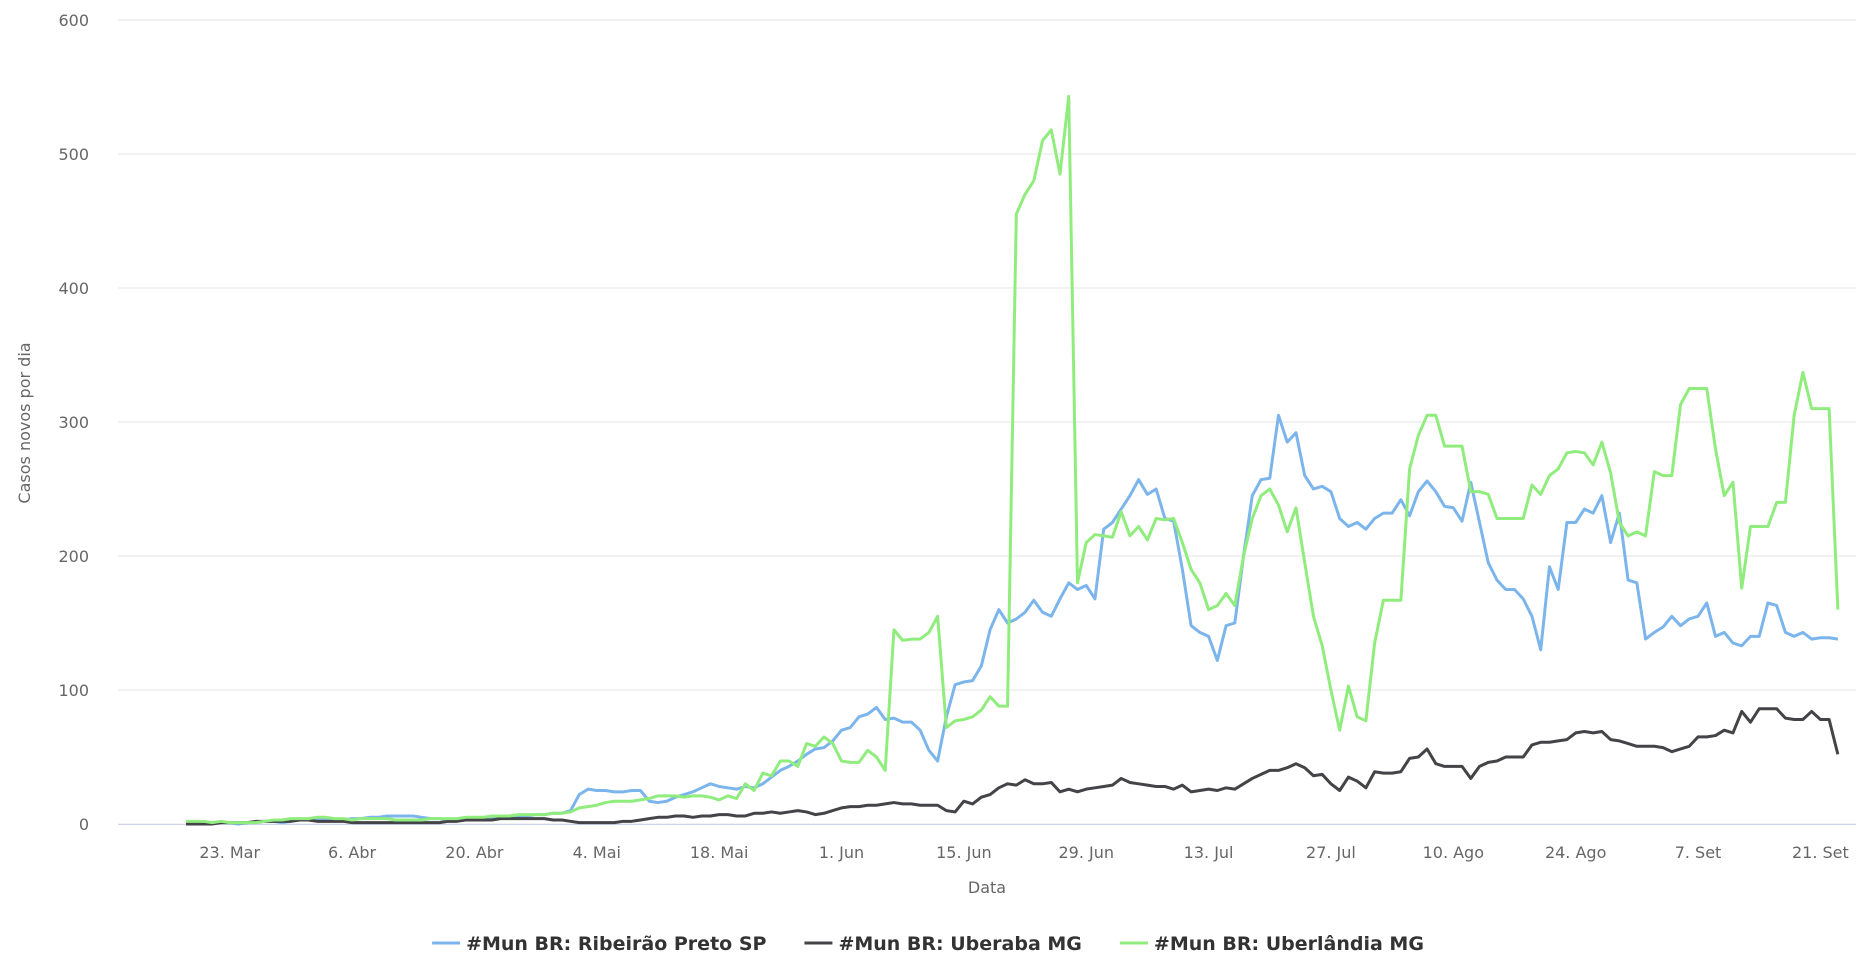 This screenshot has height=962, width=1856. Describe the element at coordinates (73, 690) in the screenshot. I see `y-tick-label: 100` at that location.